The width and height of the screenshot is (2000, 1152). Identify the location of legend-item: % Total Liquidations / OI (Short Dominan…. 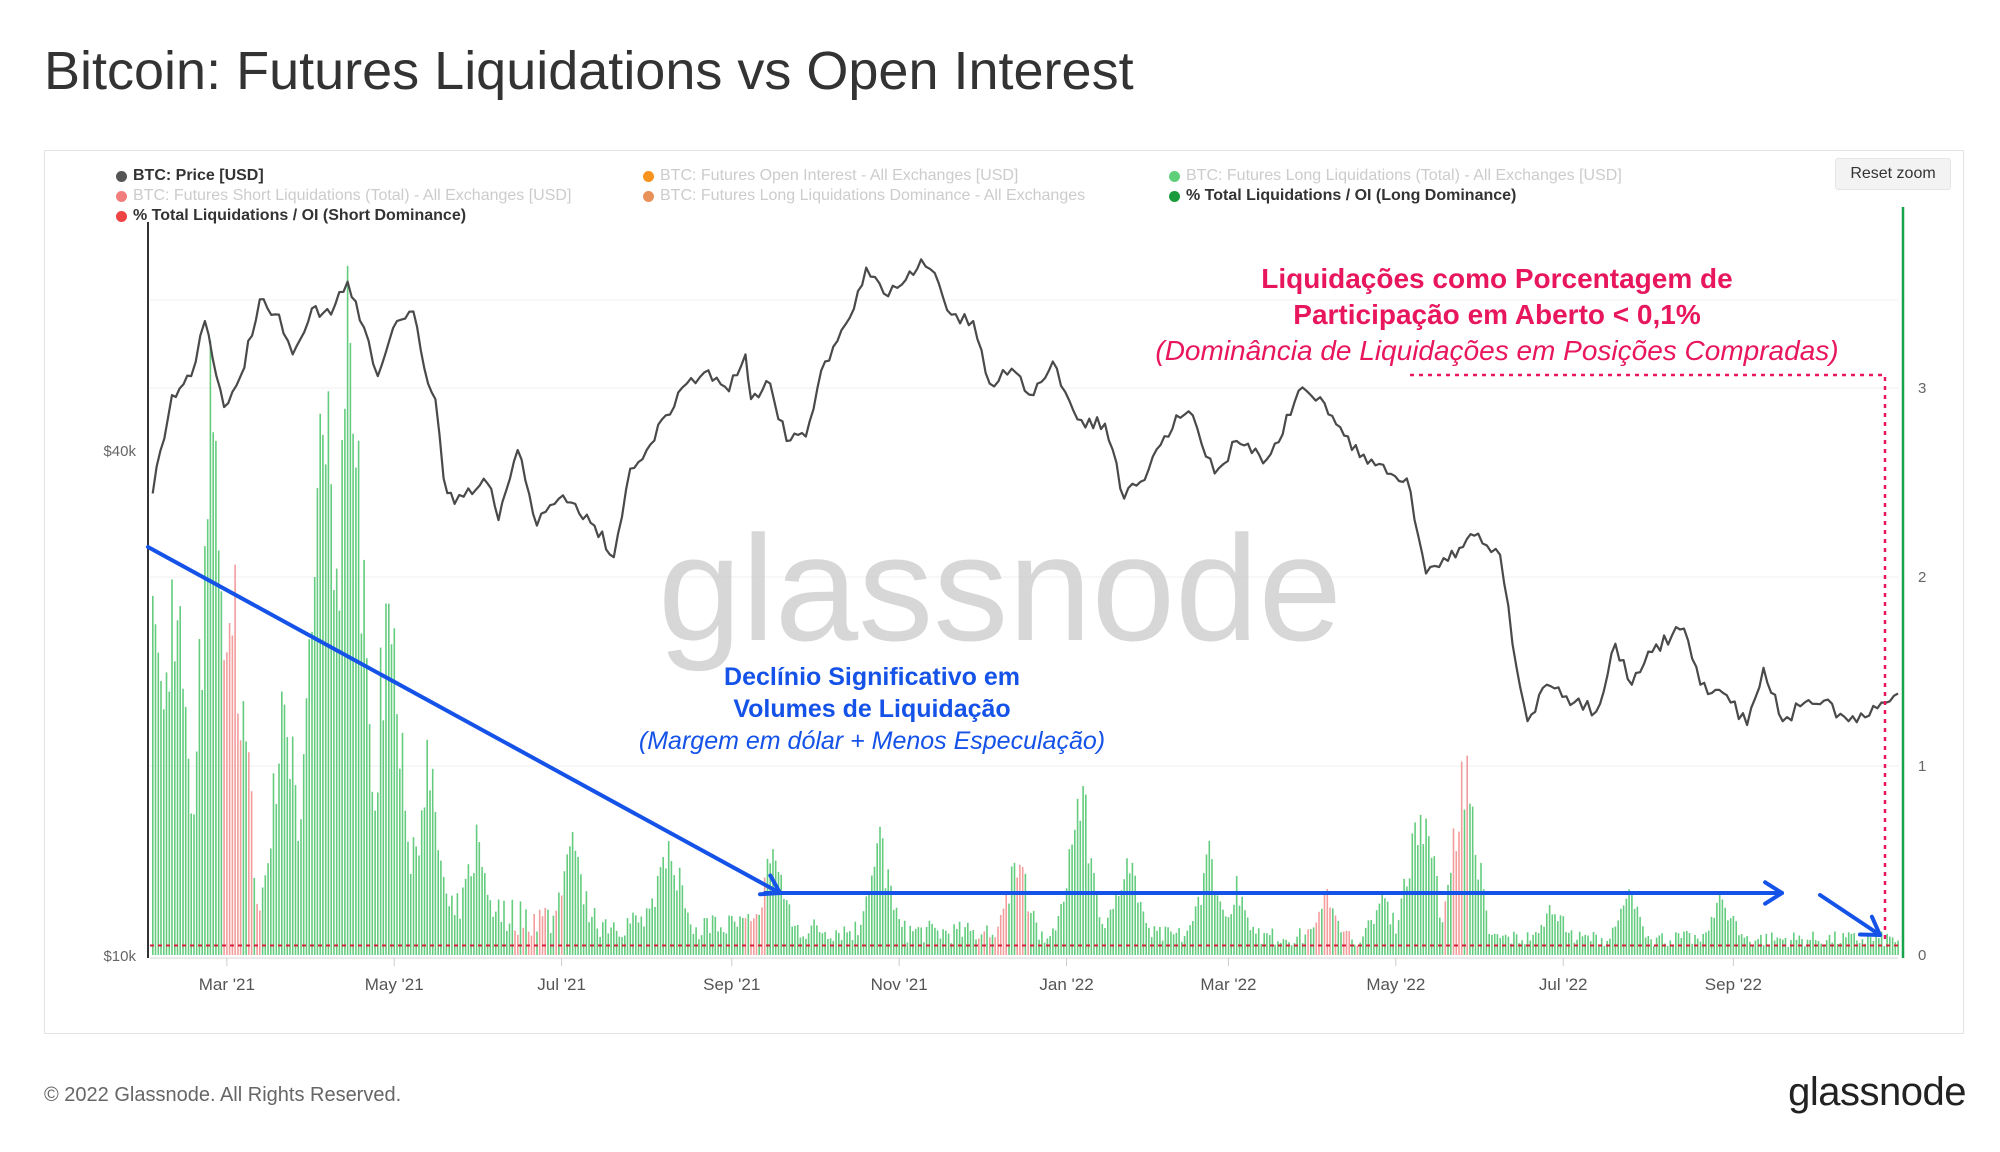
(291, 216).